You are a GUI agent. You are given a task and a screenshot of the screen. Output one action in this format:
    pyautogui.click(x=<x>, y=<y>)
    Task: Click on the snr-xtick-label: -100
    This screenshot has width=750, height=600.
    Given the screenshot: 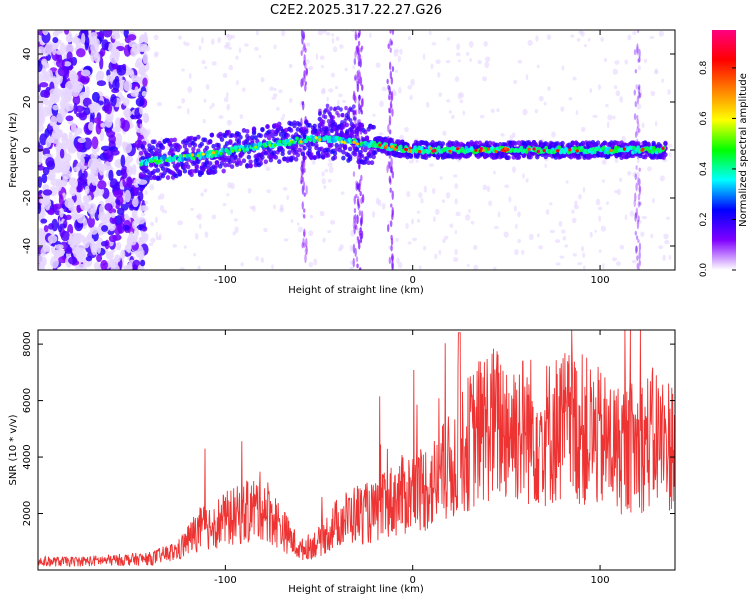 What is the action you would take?
    pyautogui.click(x=225, y=580)
    